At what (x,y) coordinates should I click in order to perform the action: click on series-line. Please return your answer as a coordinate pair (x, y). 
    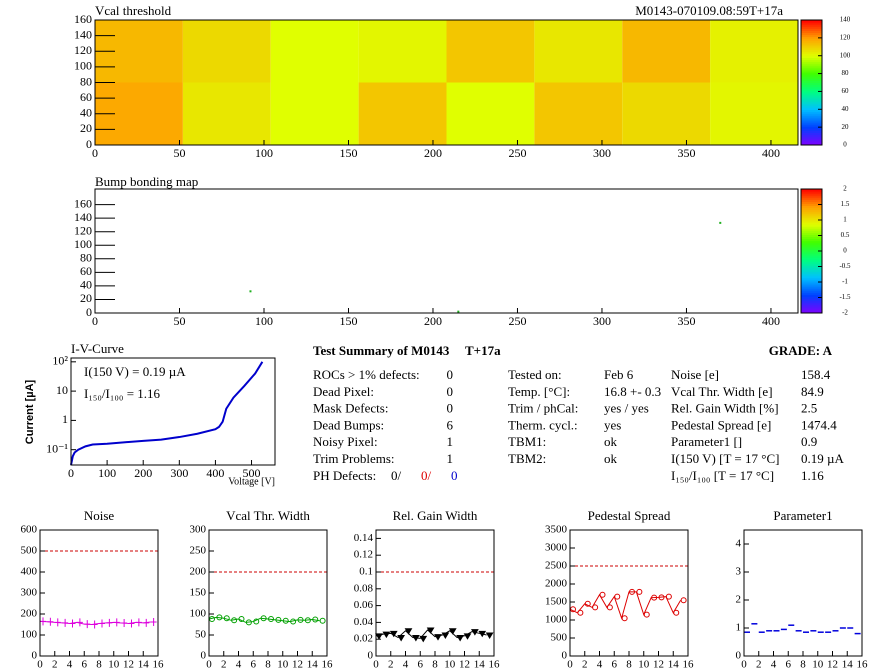
    Looking at the image, I should click on (167, 413).